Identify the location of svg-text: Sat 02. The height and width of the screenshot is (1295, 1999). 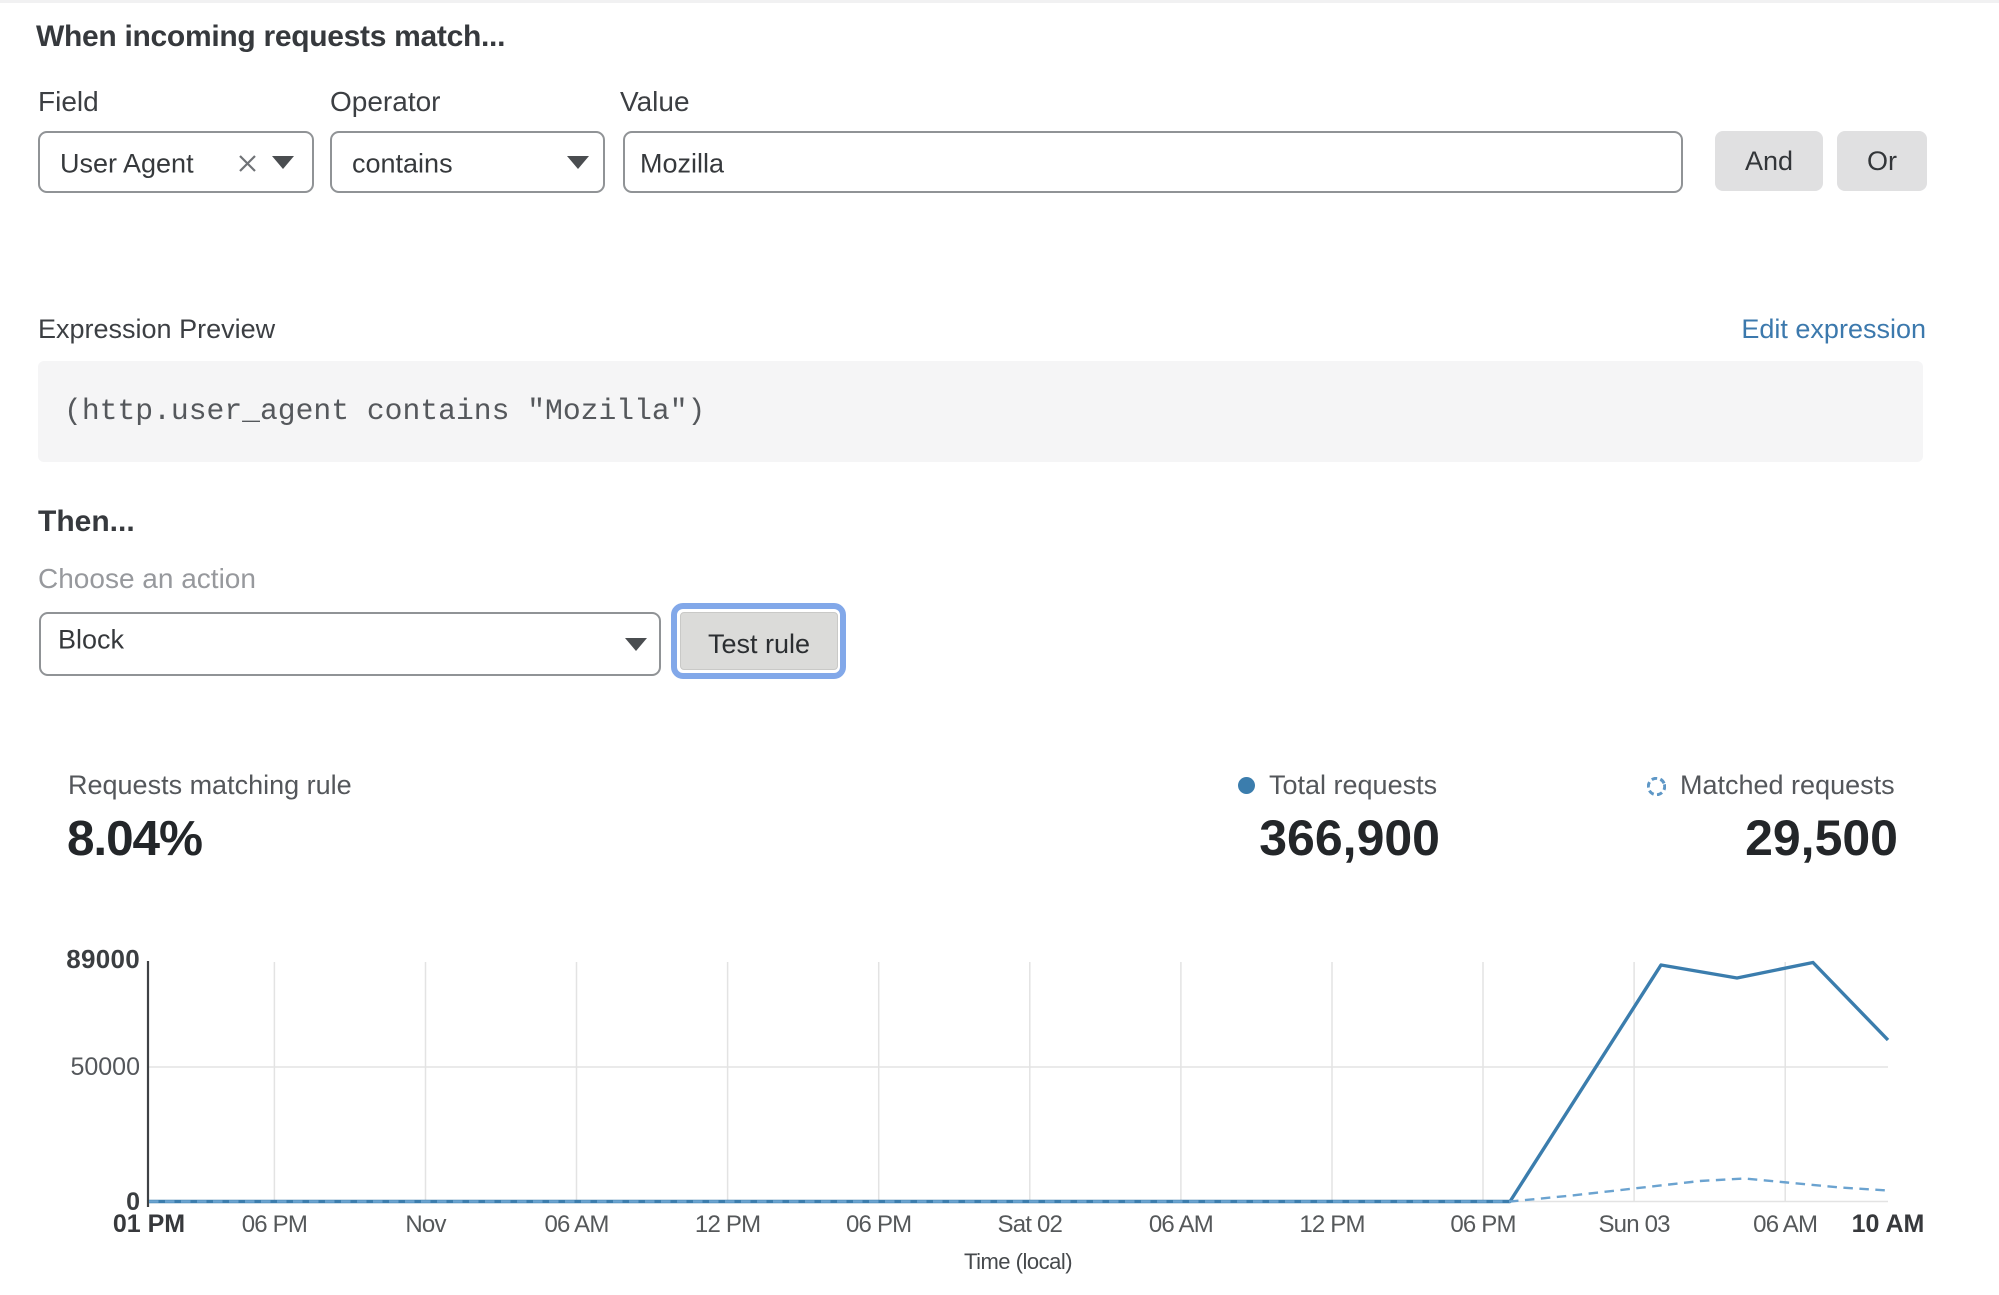
(1030, 1224).